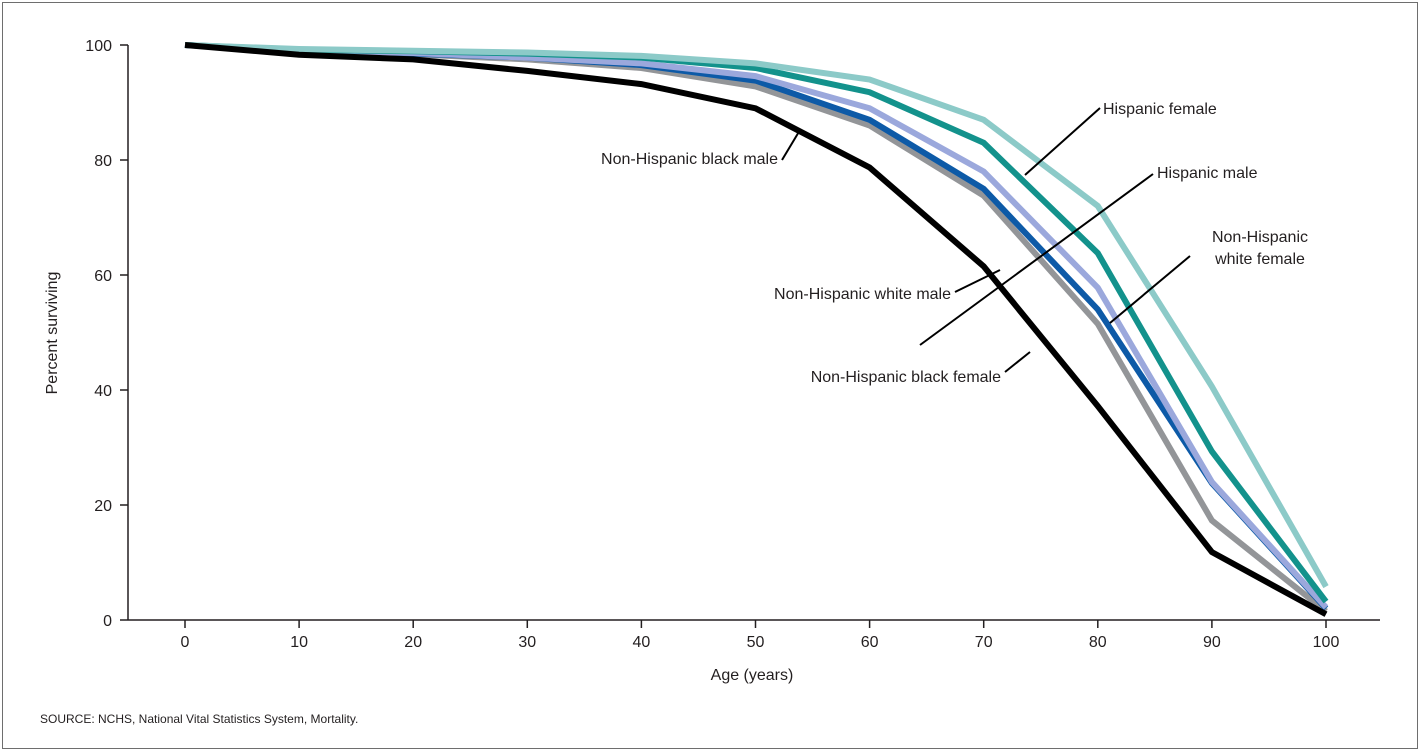 This screenshot has width=1422, height=753. I want to click on x-tick-label: 80, so click(1098, 642).